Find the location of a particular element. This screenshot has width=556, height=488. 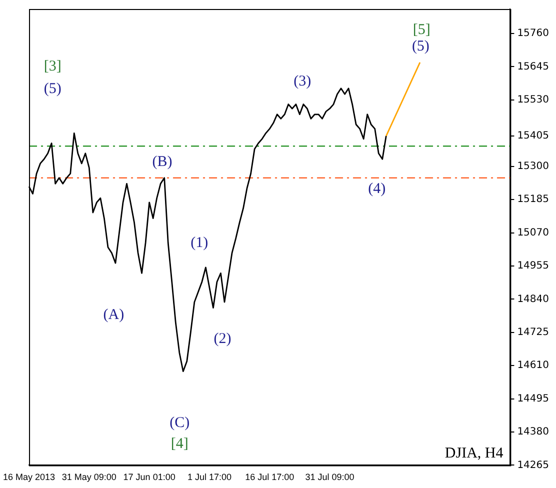

annotation: (B) is located at coordinates (162, 162).